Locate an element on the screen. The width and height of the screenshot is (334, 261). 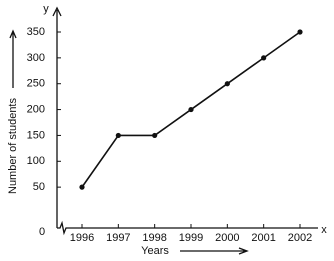
y-tick-label: 300 is located at coordinates (36, 58).